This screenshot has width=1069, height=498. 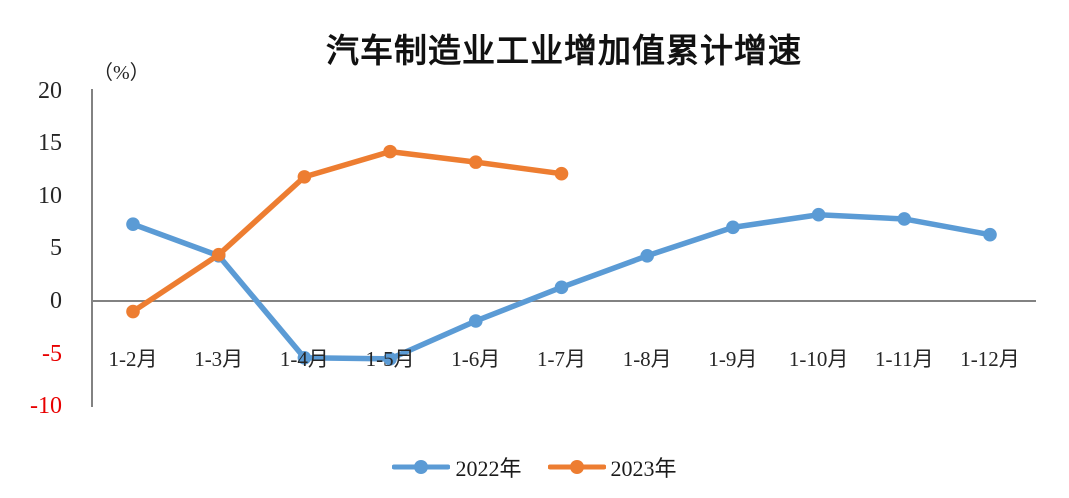 I want to click on x-tick-label: 1-4月, so click(x=304, y=359).